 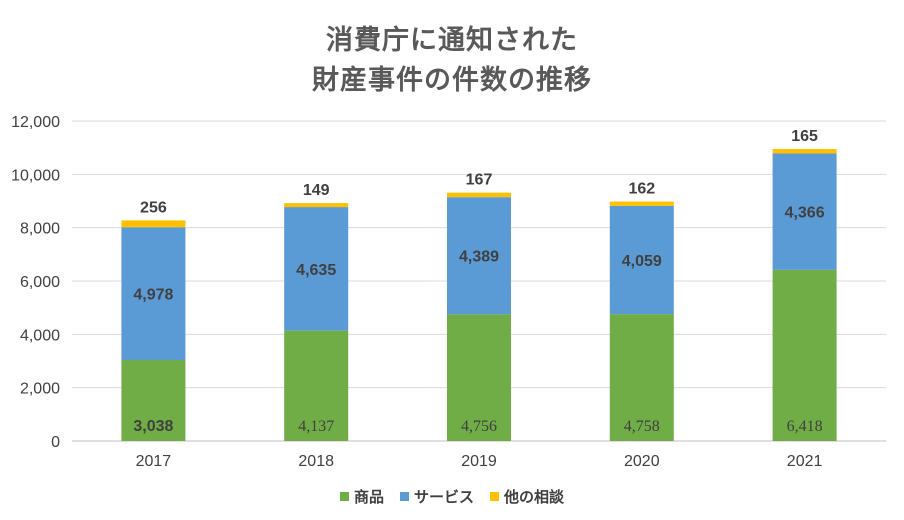 What do you see at coordinates (316, 426) in the screenshot?
I see `data-label: 4,137` at bounding box center [316, 426].